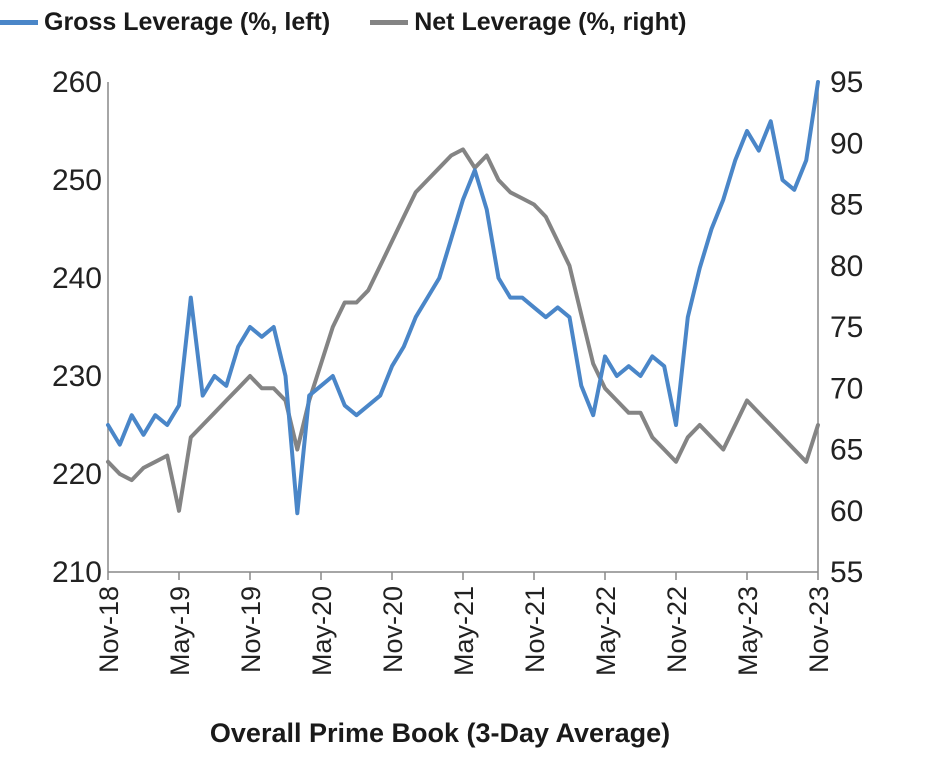 The height and width of the screenshot is (762, 938). Describe the element at coordinates (464, 631) in the screenshot. I see `x-tick-label-5: May-21` at that location.